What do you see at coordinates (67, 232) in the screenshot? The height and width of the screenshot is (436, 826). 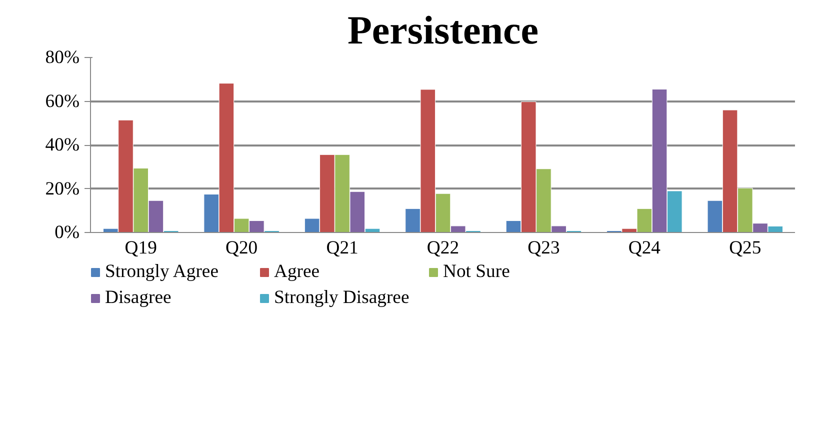 I see `y-tick-label: 0%` at bounding box center [67, 232].